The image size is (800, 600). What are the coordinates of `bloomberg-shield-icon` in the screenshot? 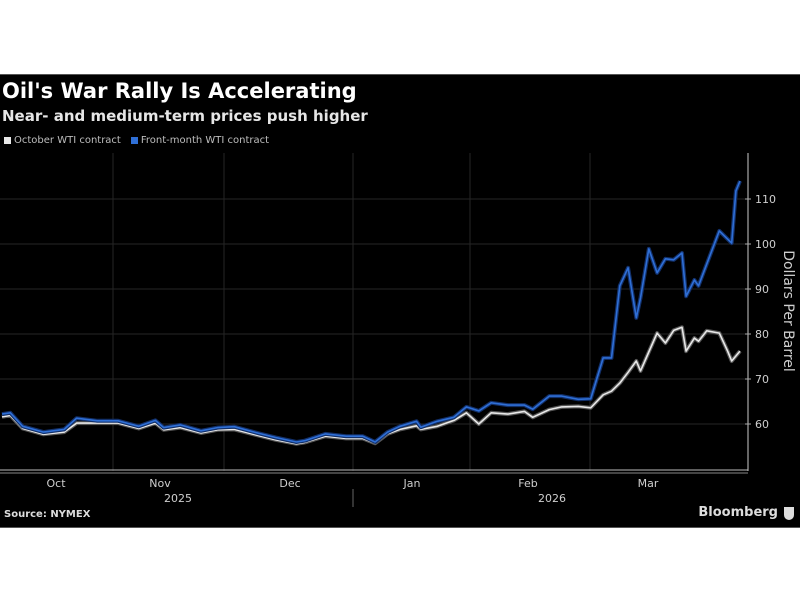 It's located at (789, 513).